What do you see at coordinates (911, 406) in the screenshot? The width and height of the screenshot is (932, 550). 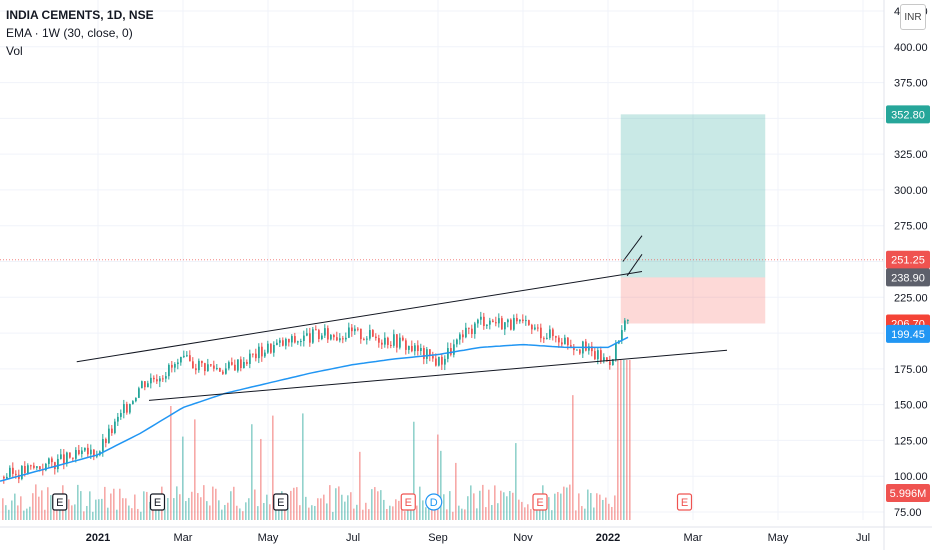 I see `price-axis-tick: 150.00` at bounding box center [911, 406].